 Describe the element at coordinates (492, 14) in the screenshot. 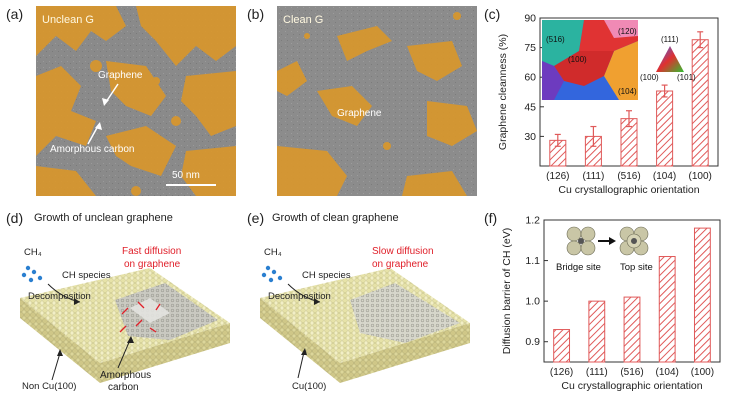

I see `panel-letter-c: (c)` at that location.